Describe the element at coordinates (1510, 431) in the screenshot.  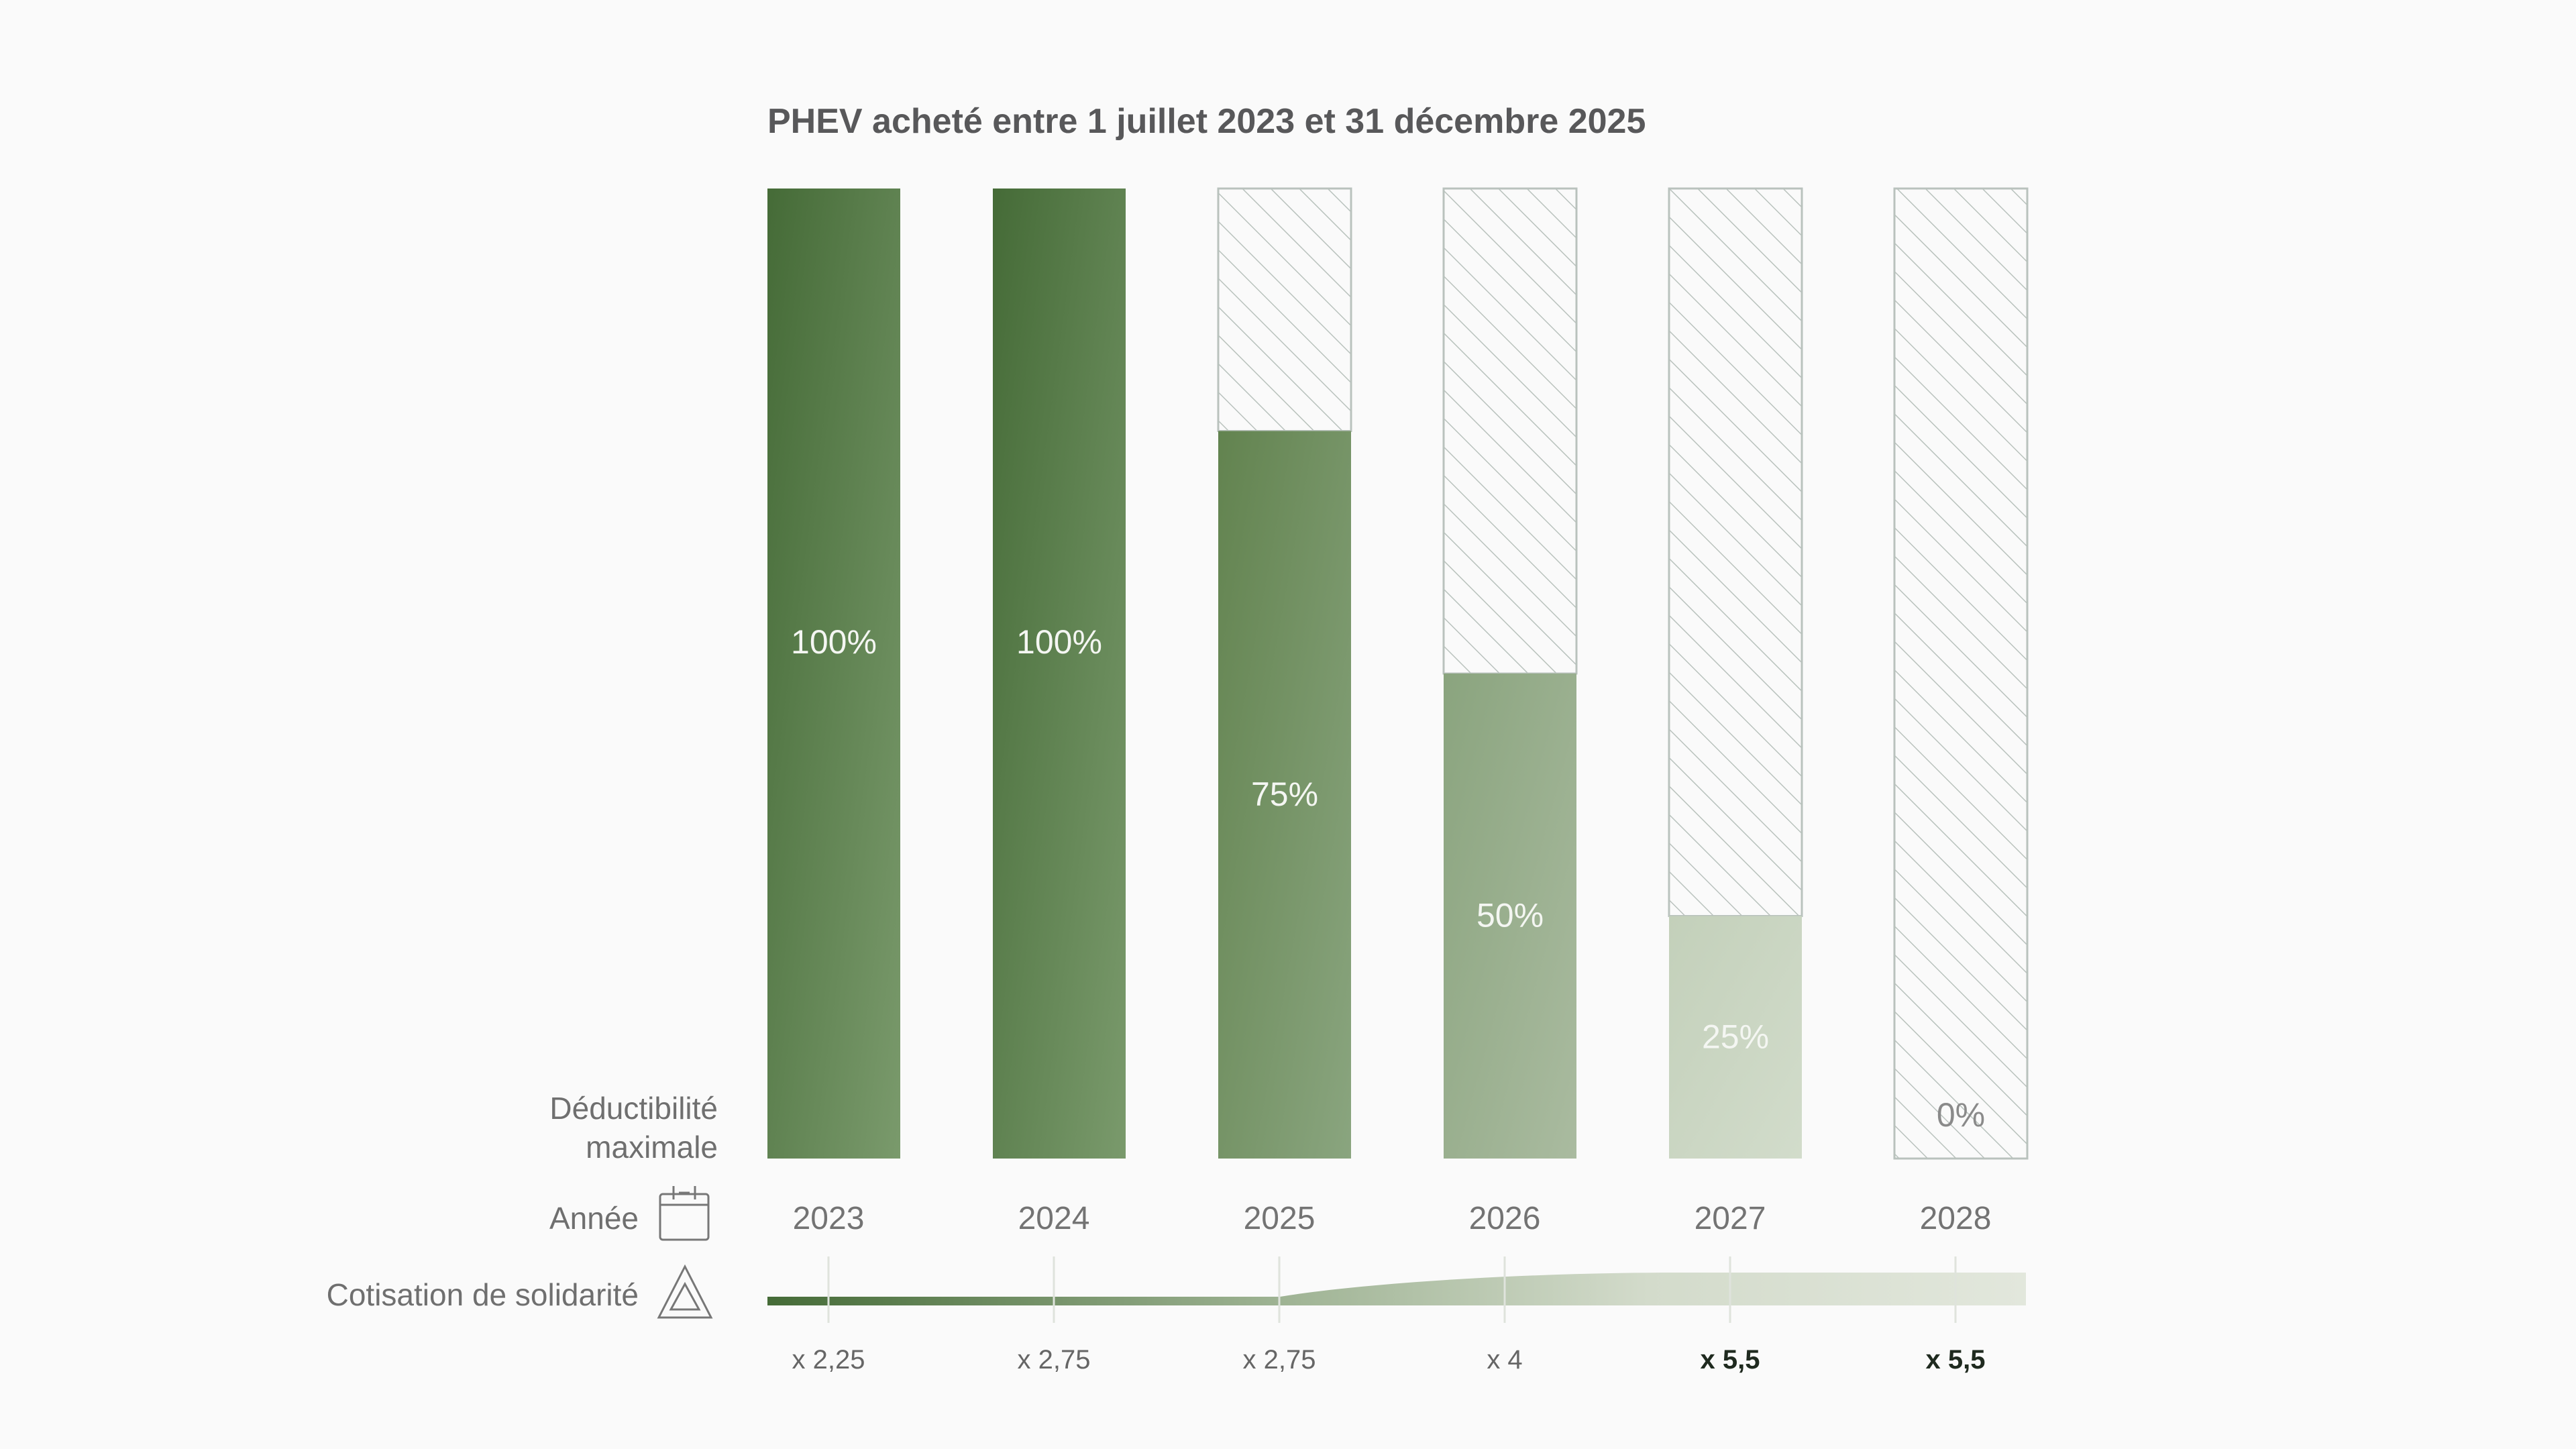
I see `bar-remainder-2026` at that location.